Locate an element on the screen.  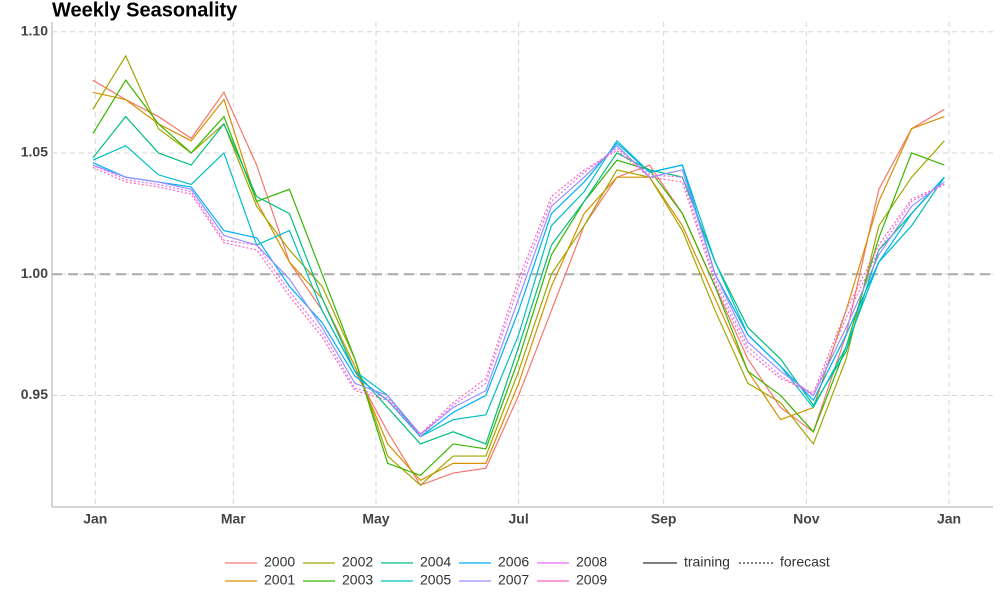
x-tick-label: Nov is located at coordinates (806, 519).